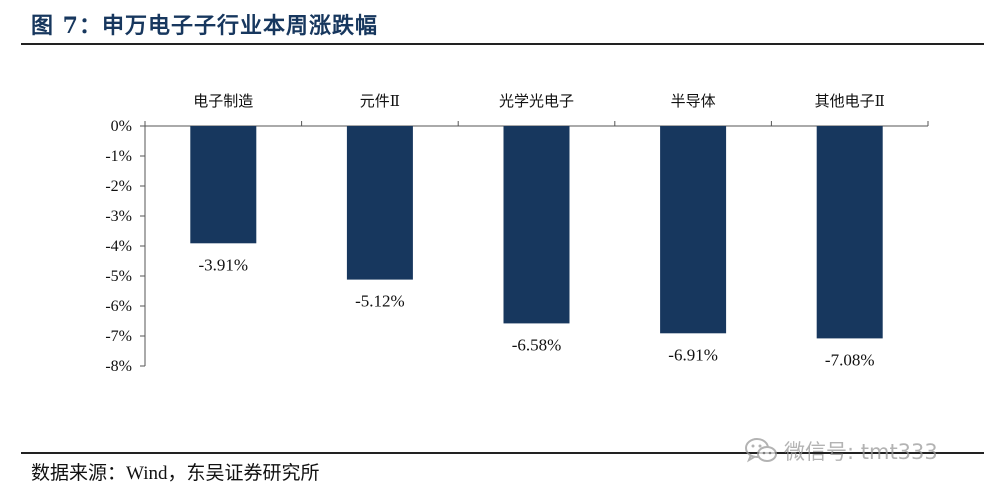 This screenshot has width=1006, height=495. Describe the element at coordinates (537, 344) in the screenshot. I see `data-label: -6.58%` at that location.